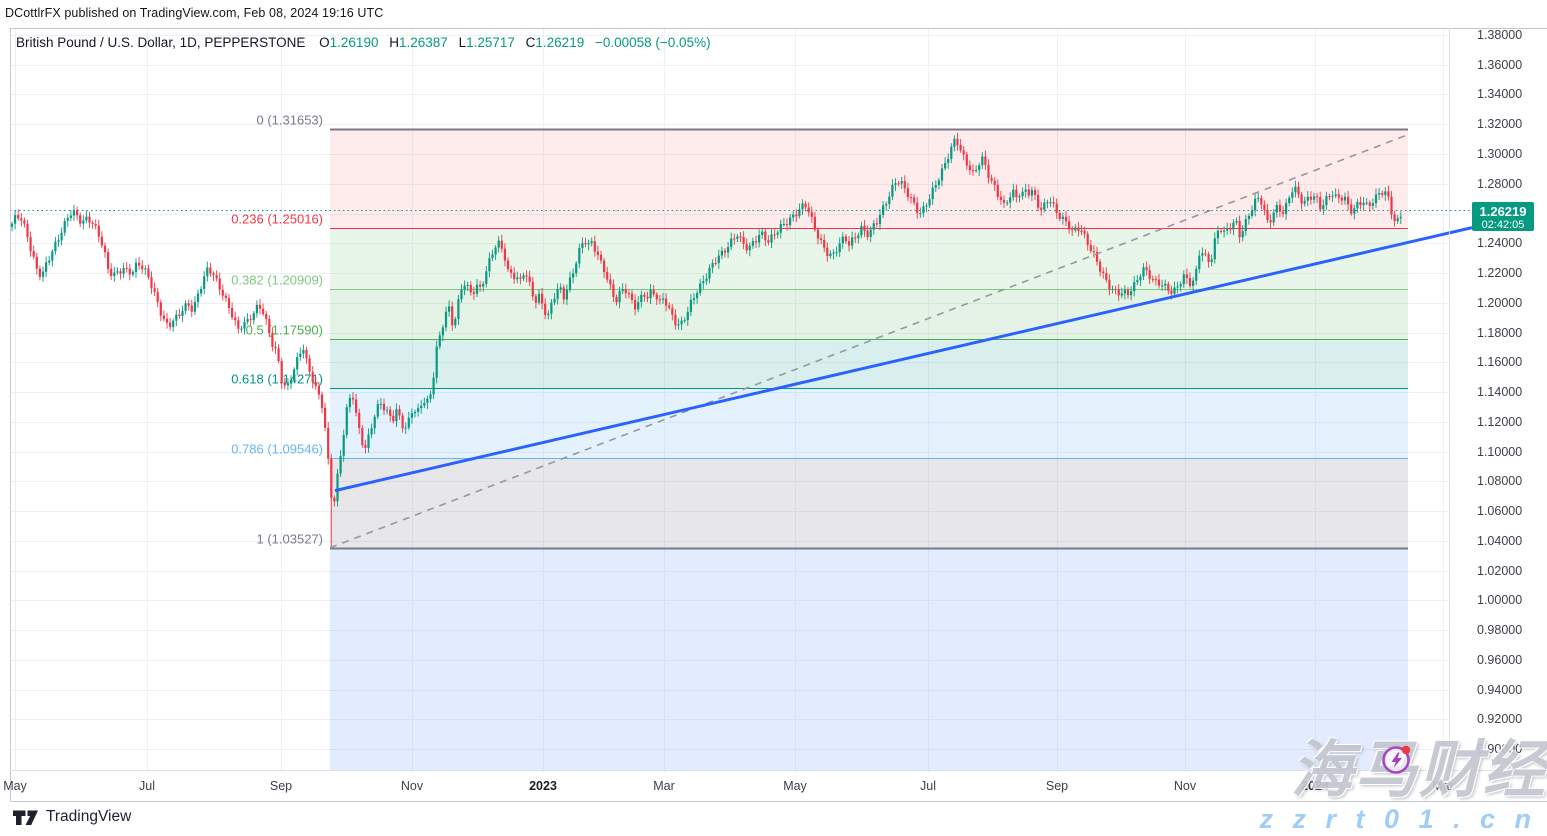  What do you see at coordinates (290, 120) in the screenshot?
I see `fib-label-0: 0 (1.31653)` at bounding box center [290, 120].